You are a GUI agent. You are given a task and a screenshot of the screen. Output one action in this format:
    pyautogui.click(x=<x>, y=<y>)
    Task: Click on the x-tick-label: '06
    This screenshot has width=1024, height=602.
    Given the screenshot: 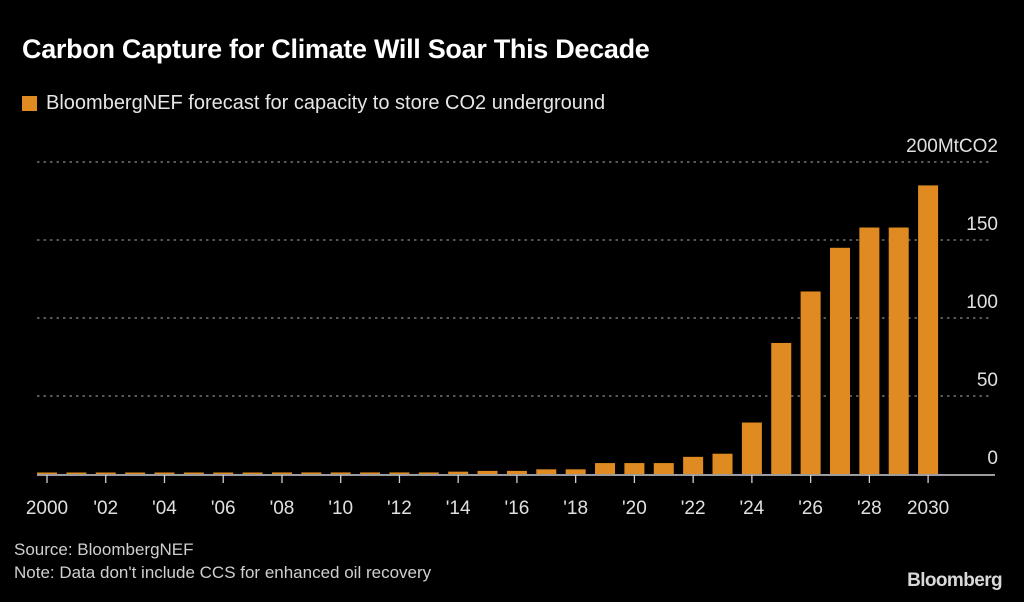 What is the action you would take?
    pyautogui.click(x=223, y=508)
    